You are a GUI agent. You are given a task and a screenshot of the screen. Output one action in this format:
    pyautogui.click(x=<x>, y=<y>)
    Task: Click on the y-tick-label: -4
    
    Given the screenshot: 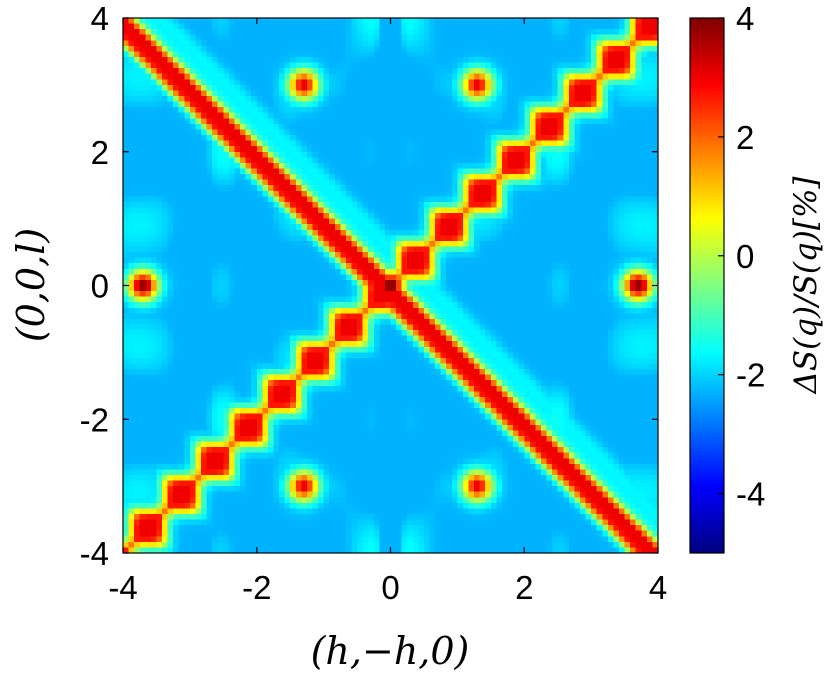 What is the action you would take?
    pyautogui.click(x=94, y=553)
    